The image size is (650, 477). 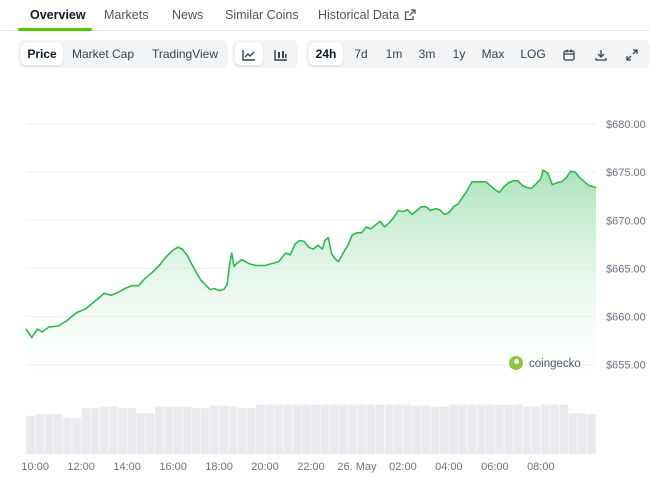 I want to click on tab-historical-data-label: Historical Data, so click(x=359, y=15).